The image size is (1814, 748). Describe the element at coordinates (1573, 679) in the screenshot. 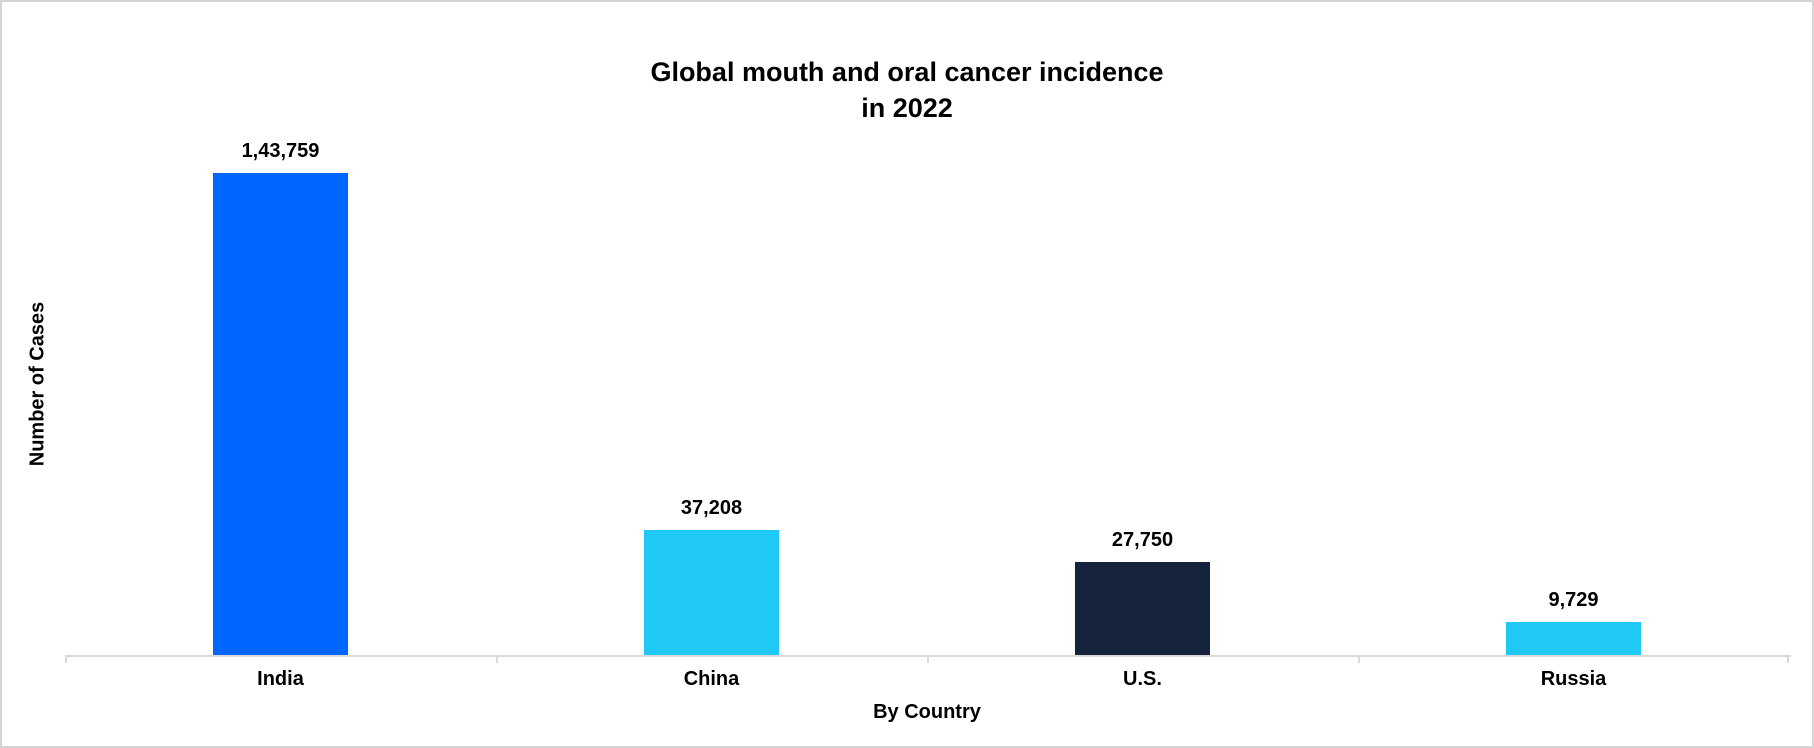

I see `category-label-russia: Russia` at that location.